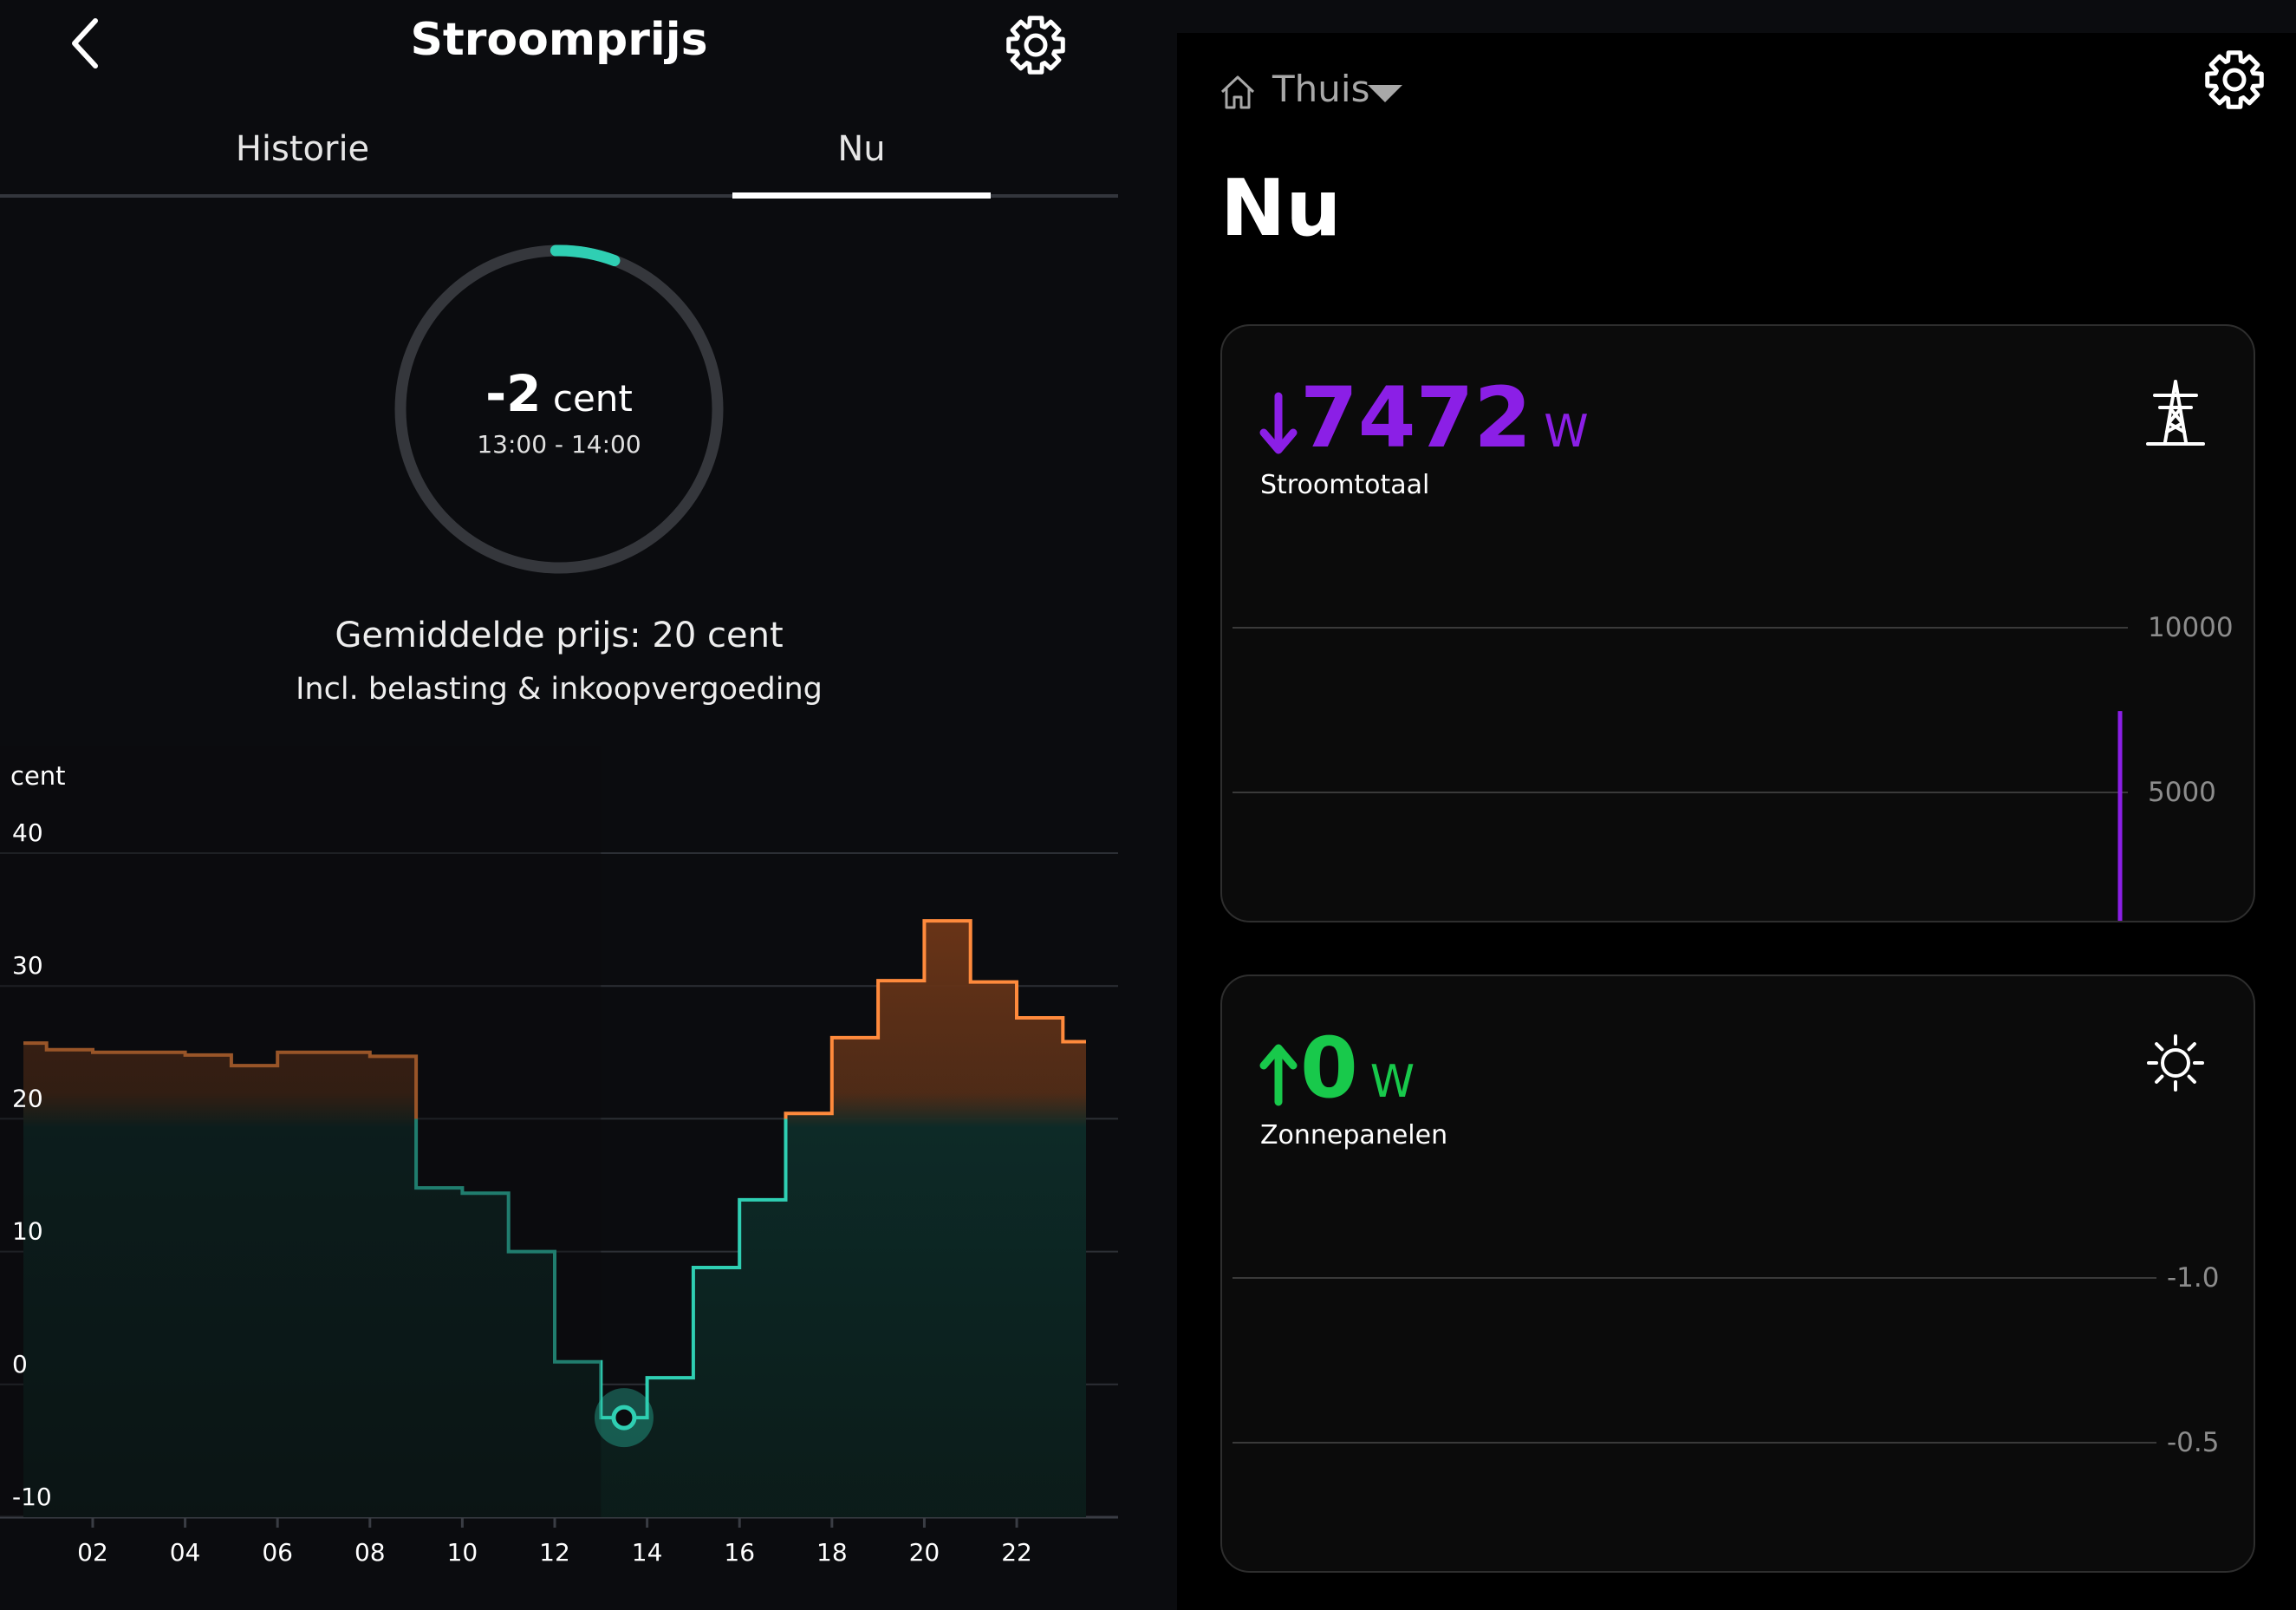  What do you see at coordinates (1321, 89) in the screenshot?
I see `location-selector: Thuis` at bounding box center [1321, 89].